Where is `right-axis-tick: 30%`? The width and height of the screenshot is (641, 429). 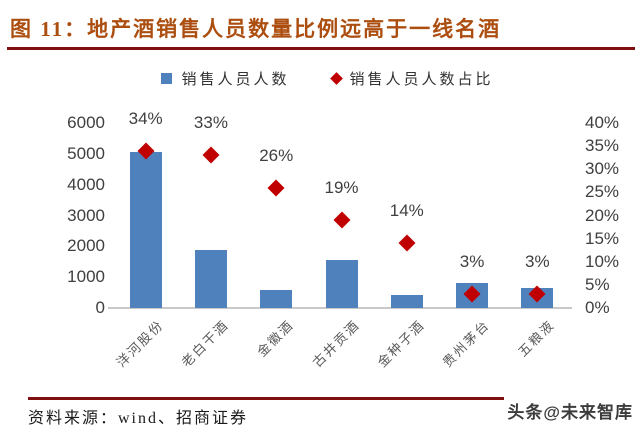 right-axis-tick: 30% is located at coordinates (602, 169).